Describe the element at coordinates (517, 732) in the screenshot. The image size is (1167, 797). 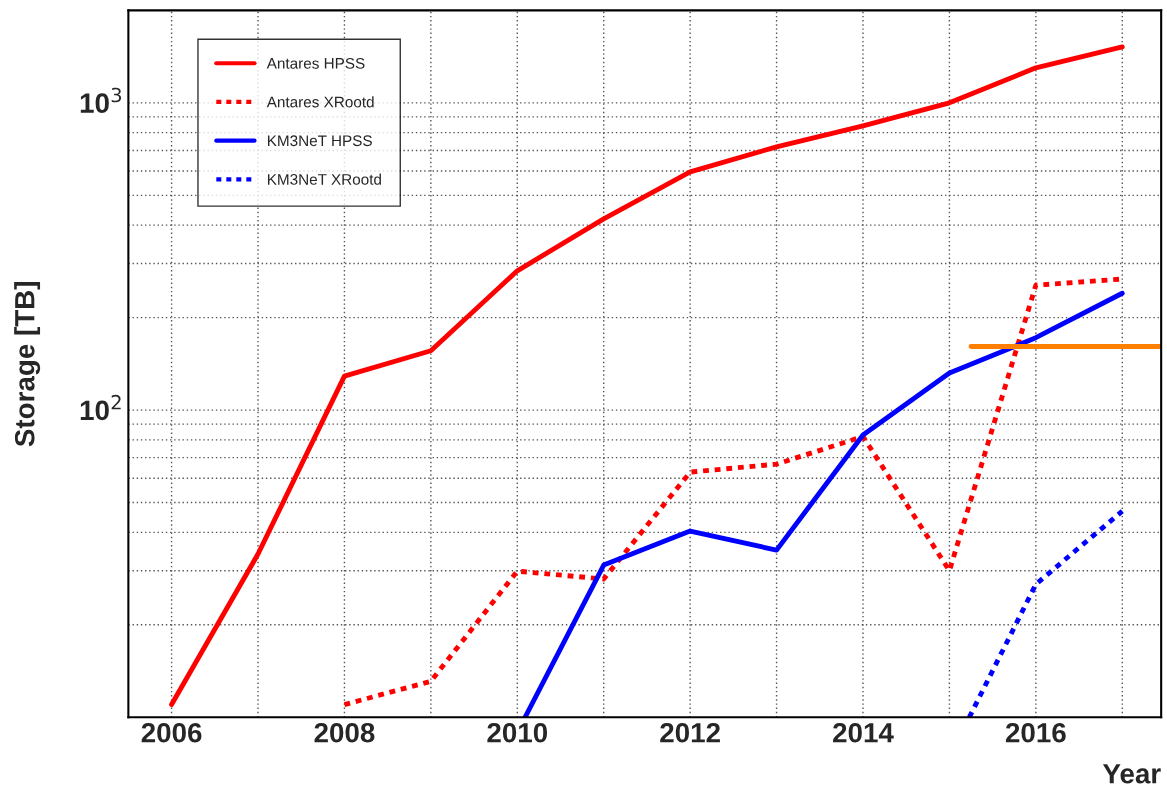
I see `x-tick-label: 2010` at that location.